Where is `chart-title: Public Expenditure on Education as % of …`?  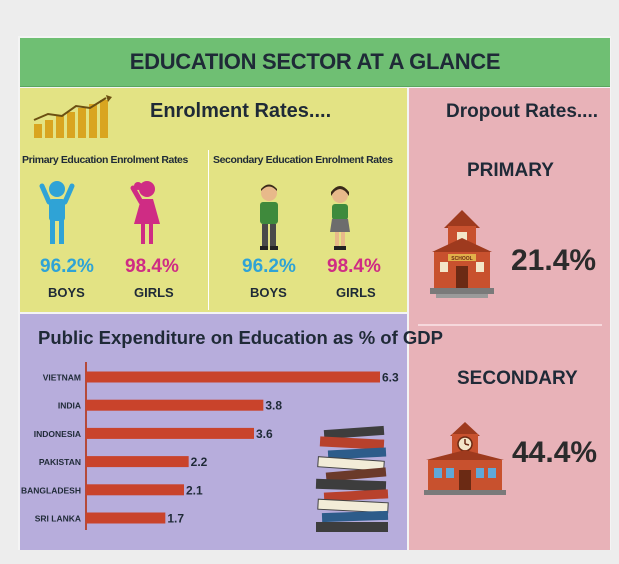 chart-title: Public Expenditure on Education as % of … is located at coordinates (240, 337).